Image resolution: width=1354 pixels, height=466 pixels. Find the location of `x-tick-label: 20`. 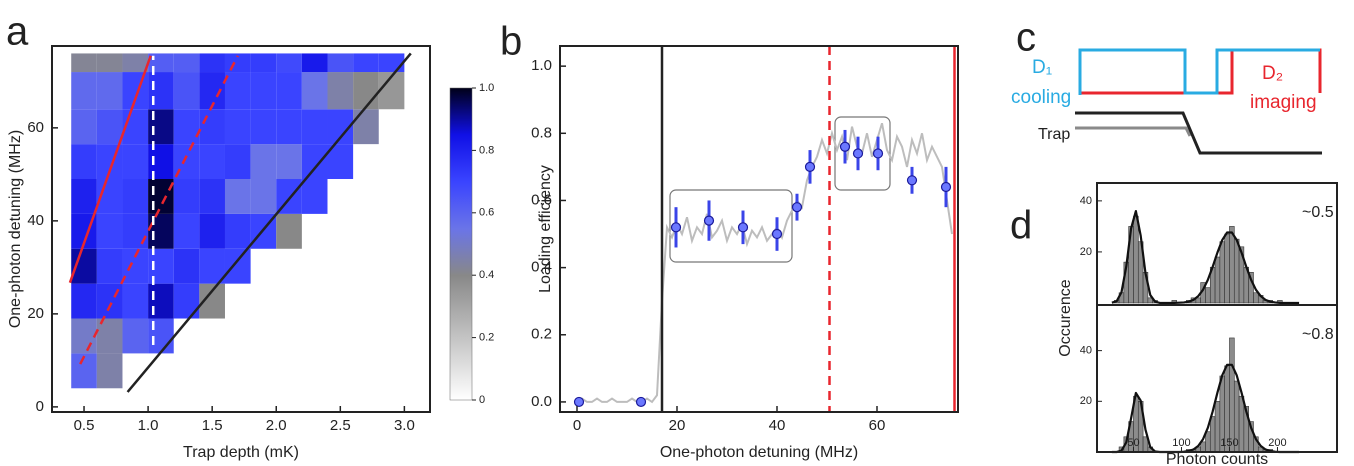

x-tick-label: 20 is located at coordinates (677, 425).